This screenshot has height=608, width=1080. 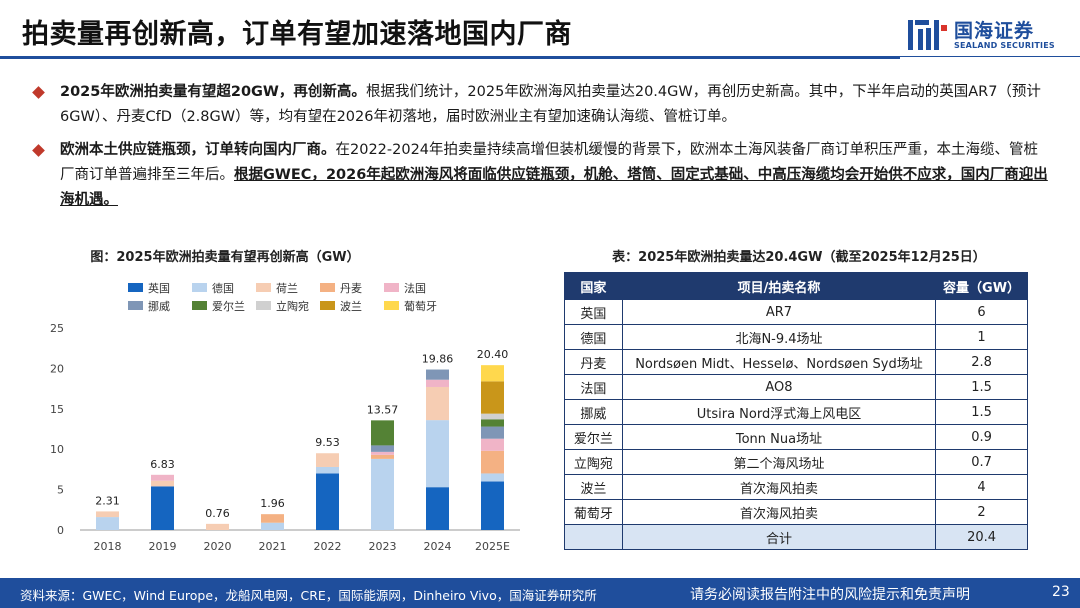 I want to click on table-cell: 北海N-9.4场址, so click(x=779, y=337).